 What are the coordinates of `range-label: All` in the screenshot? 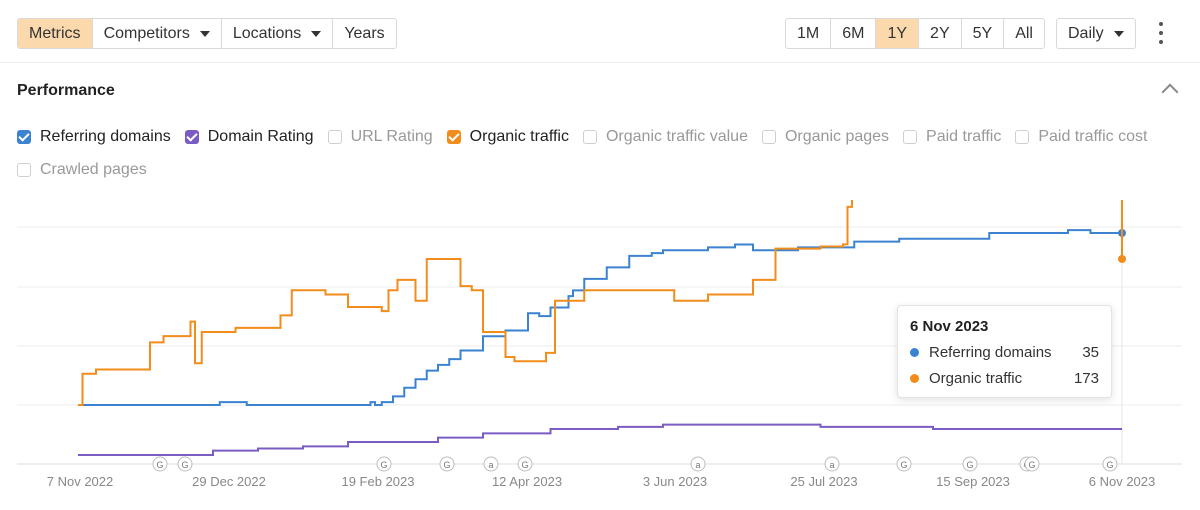 It's located at (1024, 33).